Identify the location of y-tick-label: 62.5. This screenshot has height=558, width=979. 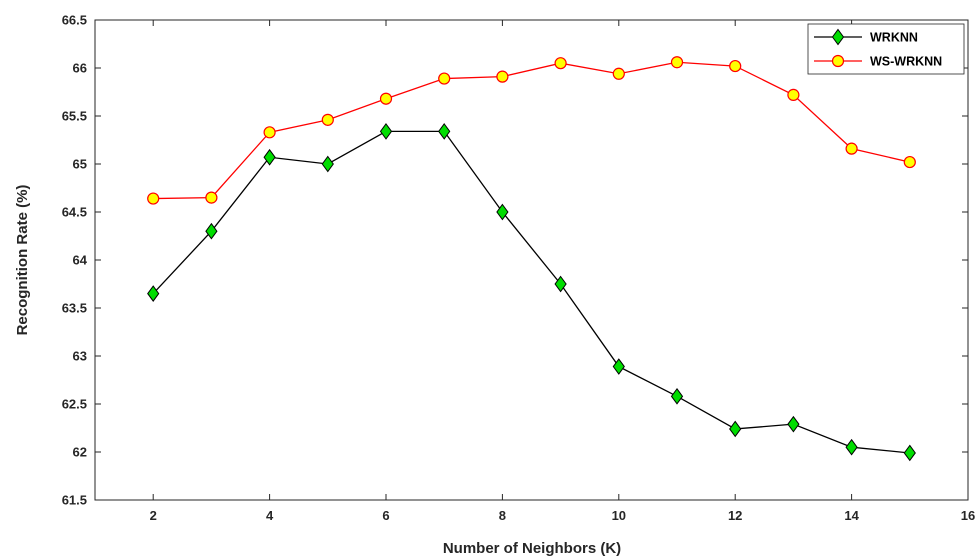
(74, 404).